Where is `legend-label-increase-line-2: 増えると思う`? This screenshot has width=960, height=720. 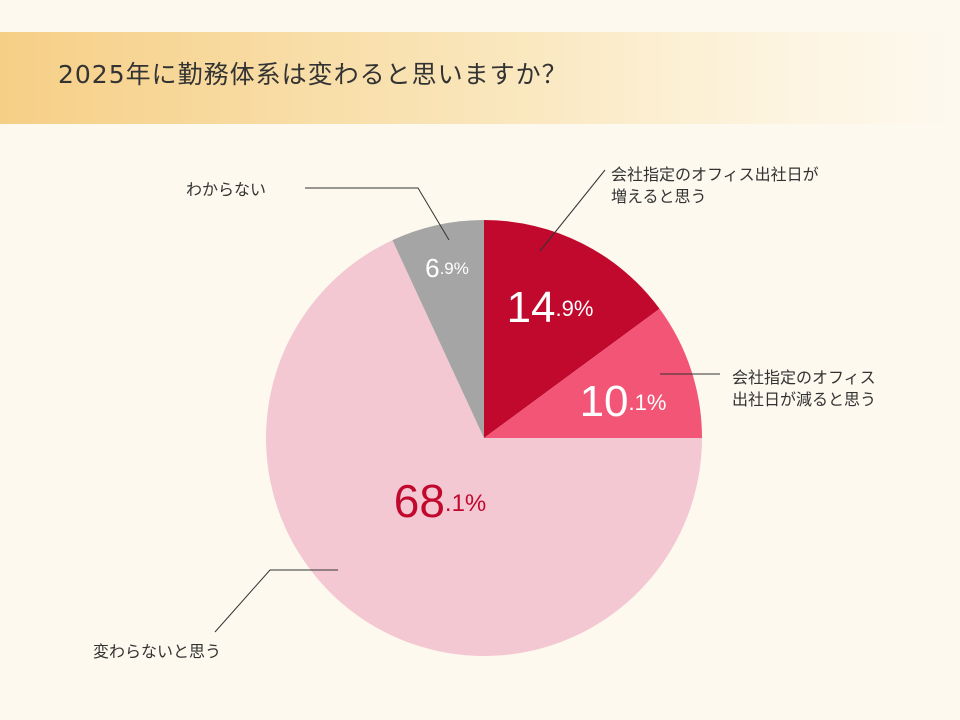 legend-label-increase-line-2: 増えると思う is located at coordinates (659, 196).